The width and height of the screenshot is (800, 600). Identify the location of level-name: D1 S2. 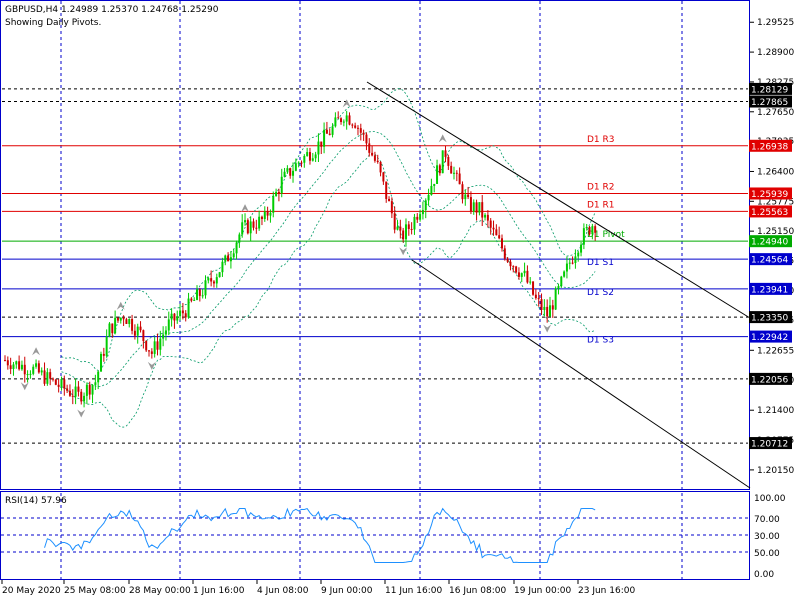
(600, 293).